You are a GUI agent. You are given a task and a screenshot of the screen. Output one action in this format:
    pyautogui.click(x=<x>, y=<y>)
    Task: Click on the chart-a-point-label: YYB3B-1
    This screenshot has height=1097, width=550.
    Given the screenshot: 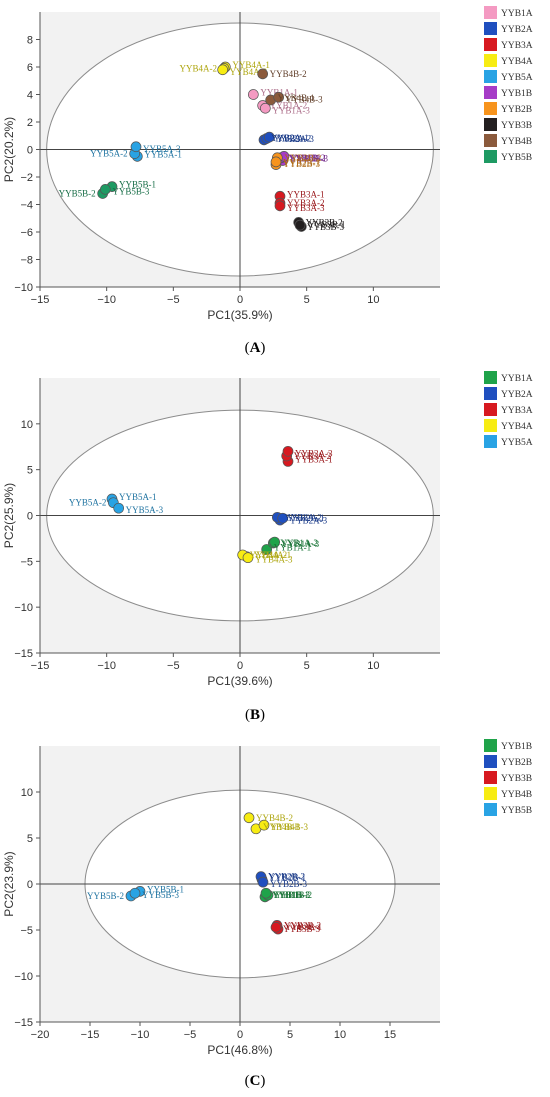 What is the action you would take?
    pyautogui.click(x=326, y=225)
    